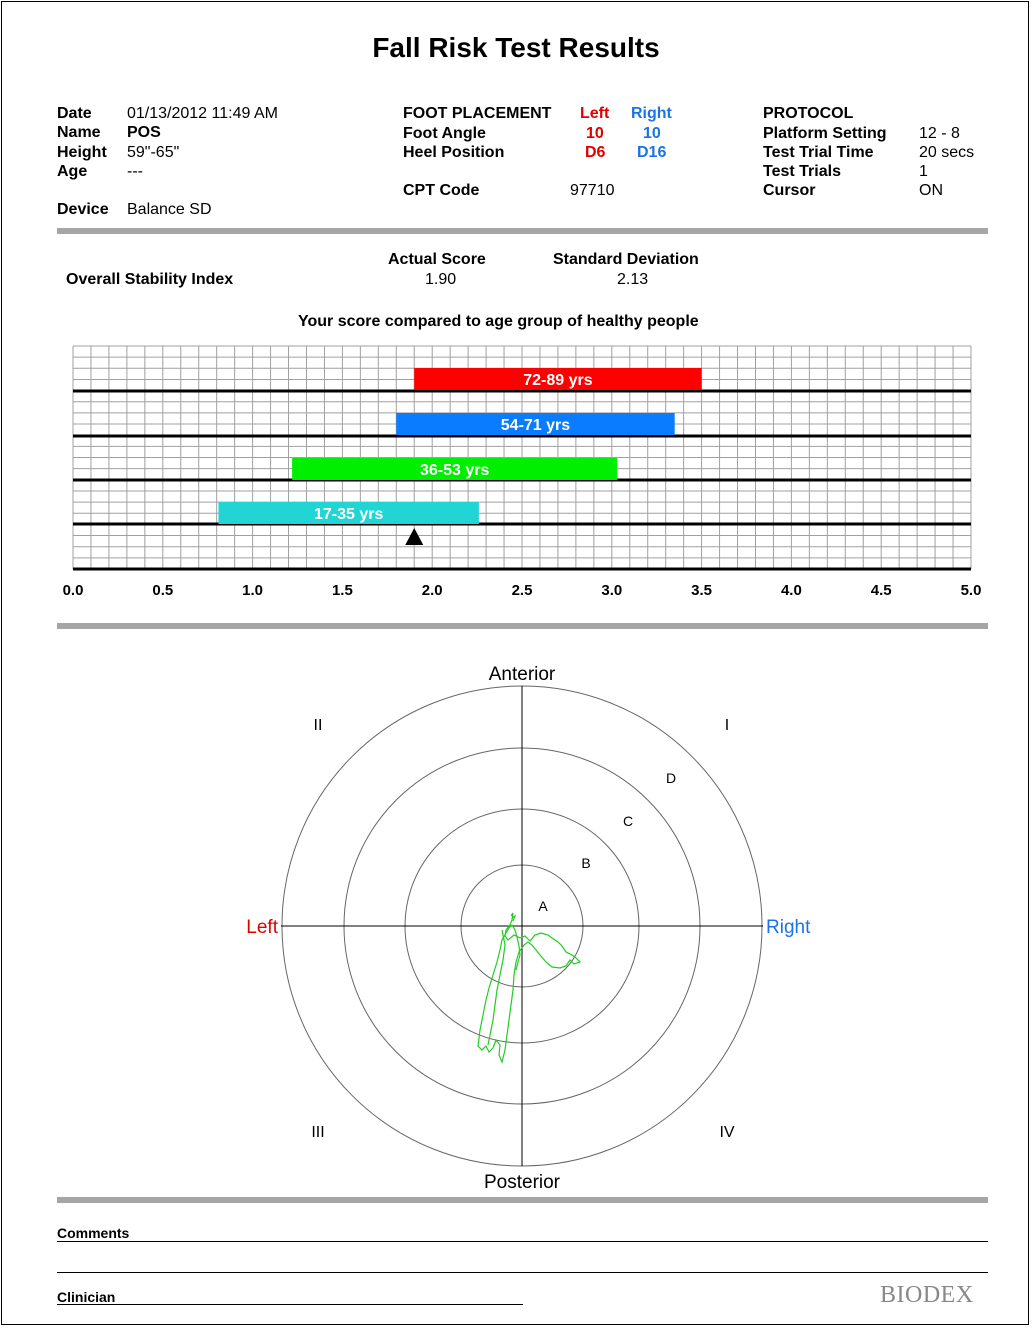 Image resolution: width=1032 pixels, height=1328 pixels. Describe the element at coordinates (818, 152) in the screenshot. I see `test-trial-time-label: Test Trial Time` at that location.